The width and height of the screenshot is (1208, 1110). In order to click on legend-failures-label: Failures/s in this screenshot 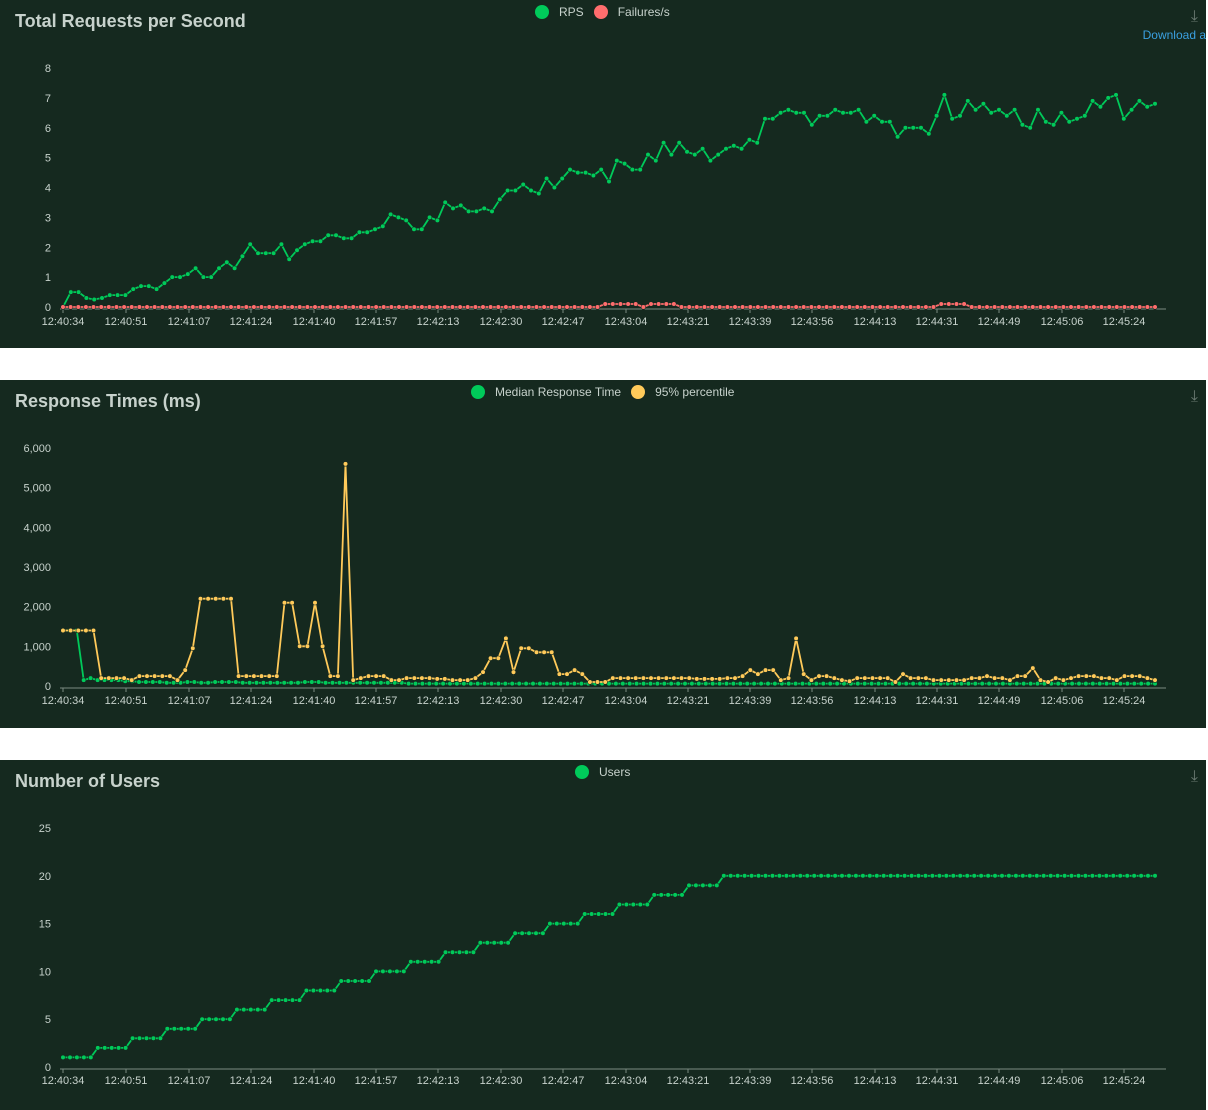, I will do `click(643, 12)`.